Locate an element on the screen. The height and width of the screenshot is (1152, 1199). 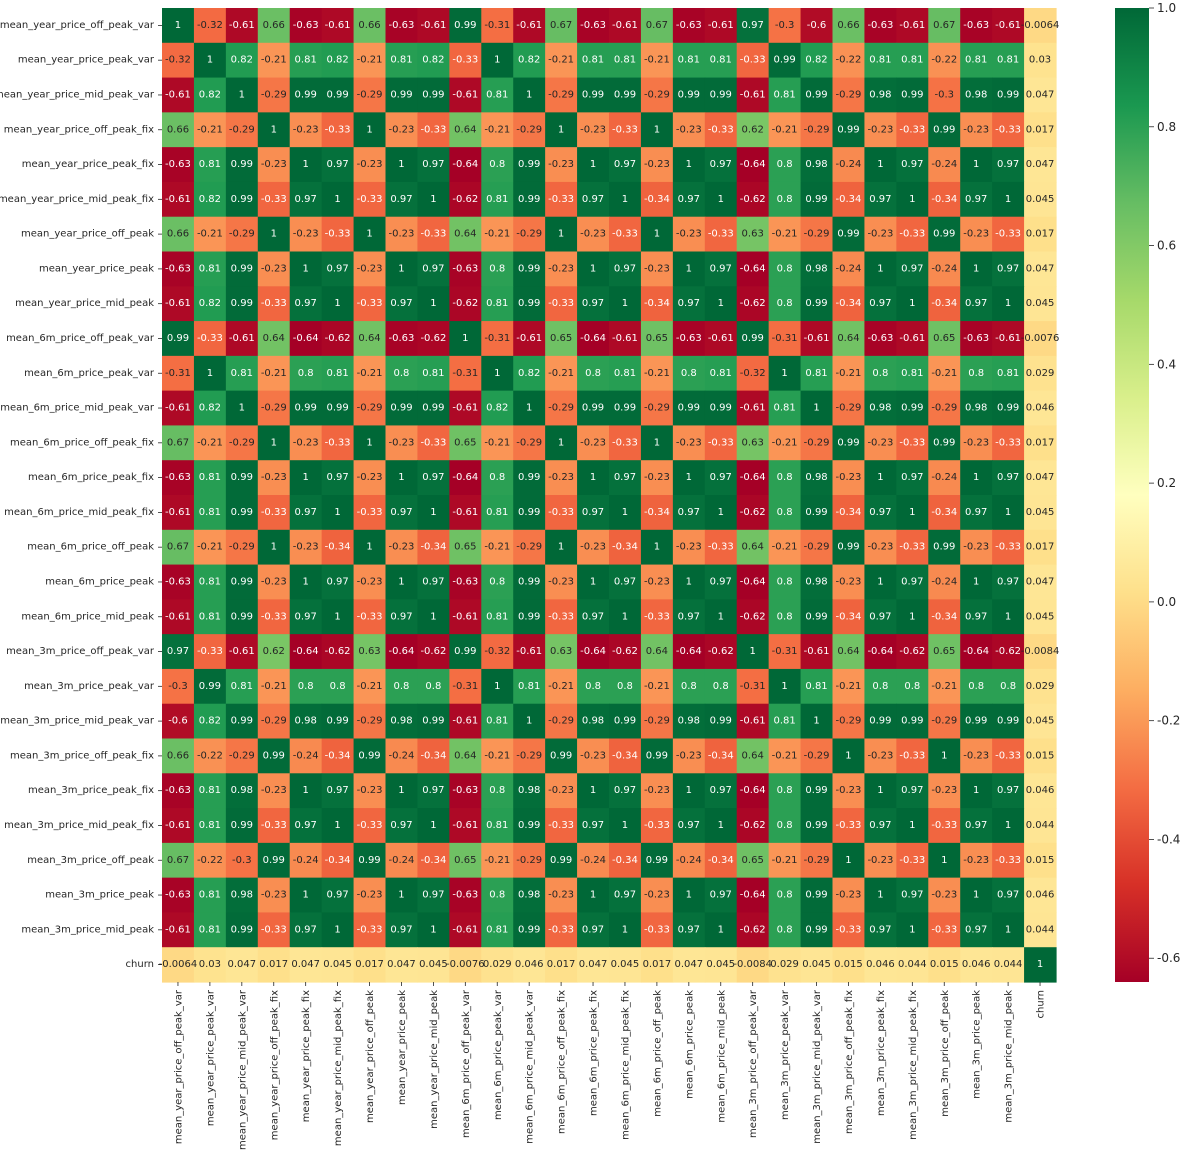
cell-value-label: 0.67 is located at coordinates (944, 25).